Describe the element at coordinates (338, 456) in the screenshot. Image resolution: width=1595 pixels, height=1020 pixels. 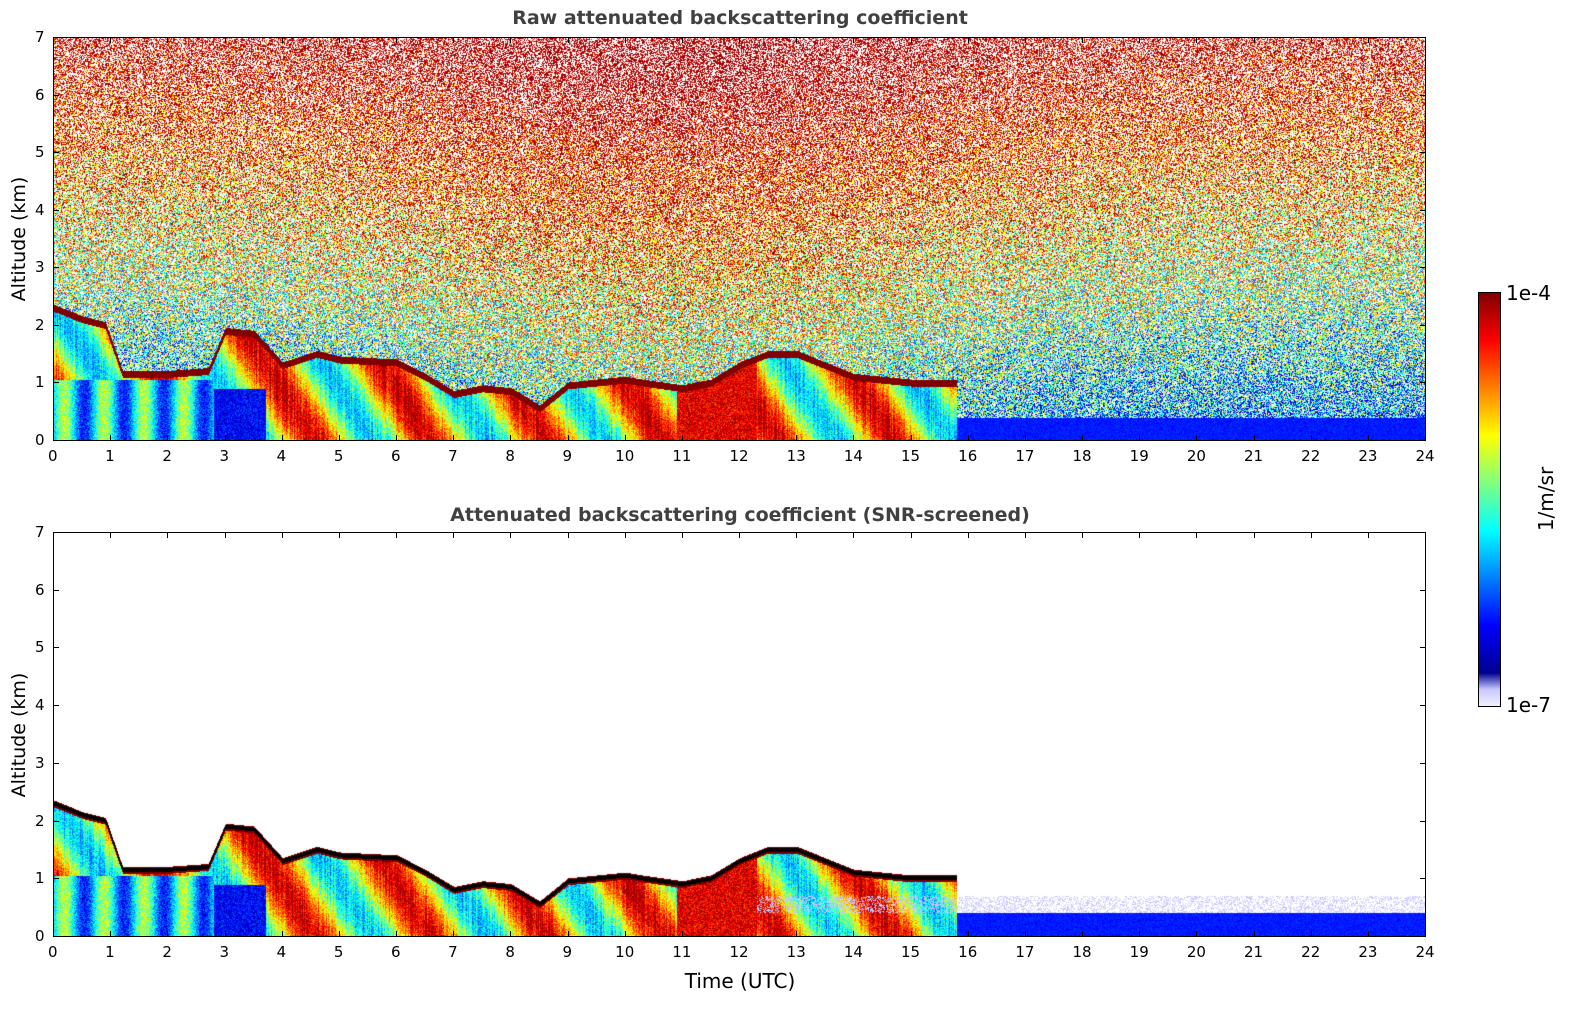
I see `top-panel-x-tick-label: 5` at that location.